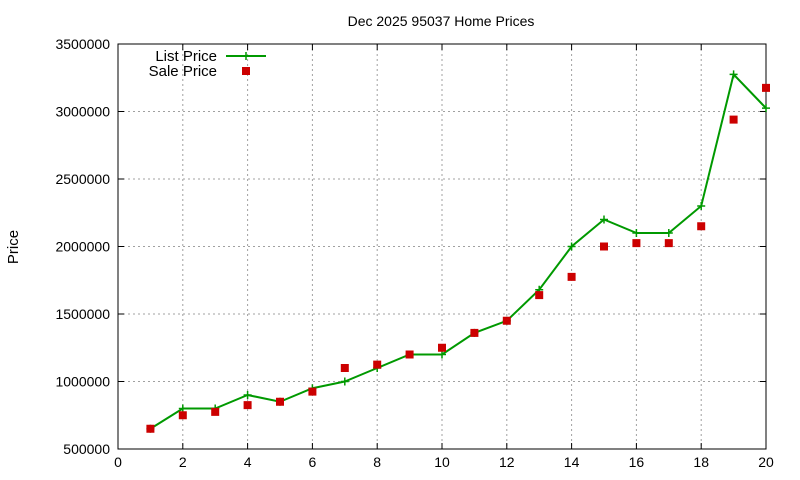 This screenshot has width=800, height=480. What do you see at coordinates (118, 462) in the screenshot?
I see `x-tick-label: 0` at bounding box center [118, 462].